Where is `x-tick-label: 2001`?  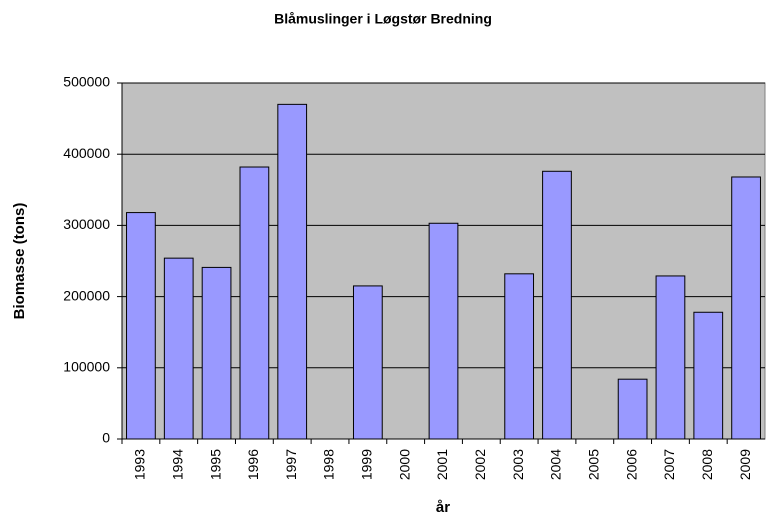
x-tick-label: 2001 is located at coordinates (442, 464).